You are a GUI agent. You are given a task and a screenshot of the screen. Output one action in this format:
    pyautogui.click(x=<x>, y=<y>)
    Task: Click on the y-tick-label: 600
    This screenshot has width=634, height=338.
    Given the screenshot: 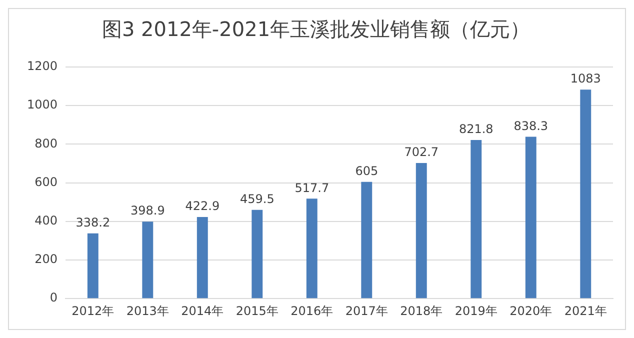 What is the action you would take?
    pyautogui.click(x=46, y=181)
    